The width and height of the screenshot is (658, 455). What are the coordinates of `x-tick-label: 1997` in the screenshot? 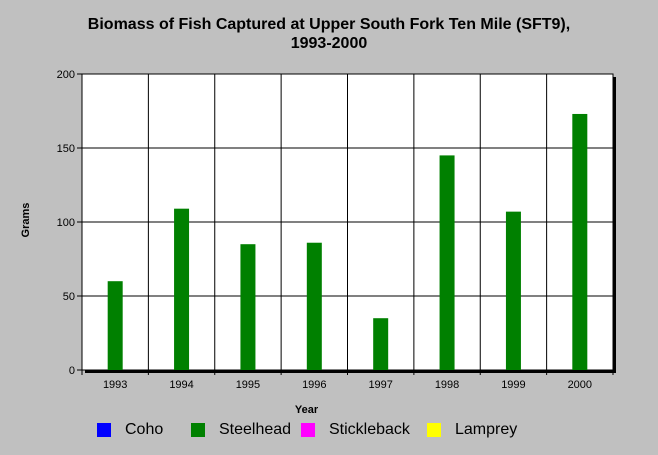 It's located at (380, 385).